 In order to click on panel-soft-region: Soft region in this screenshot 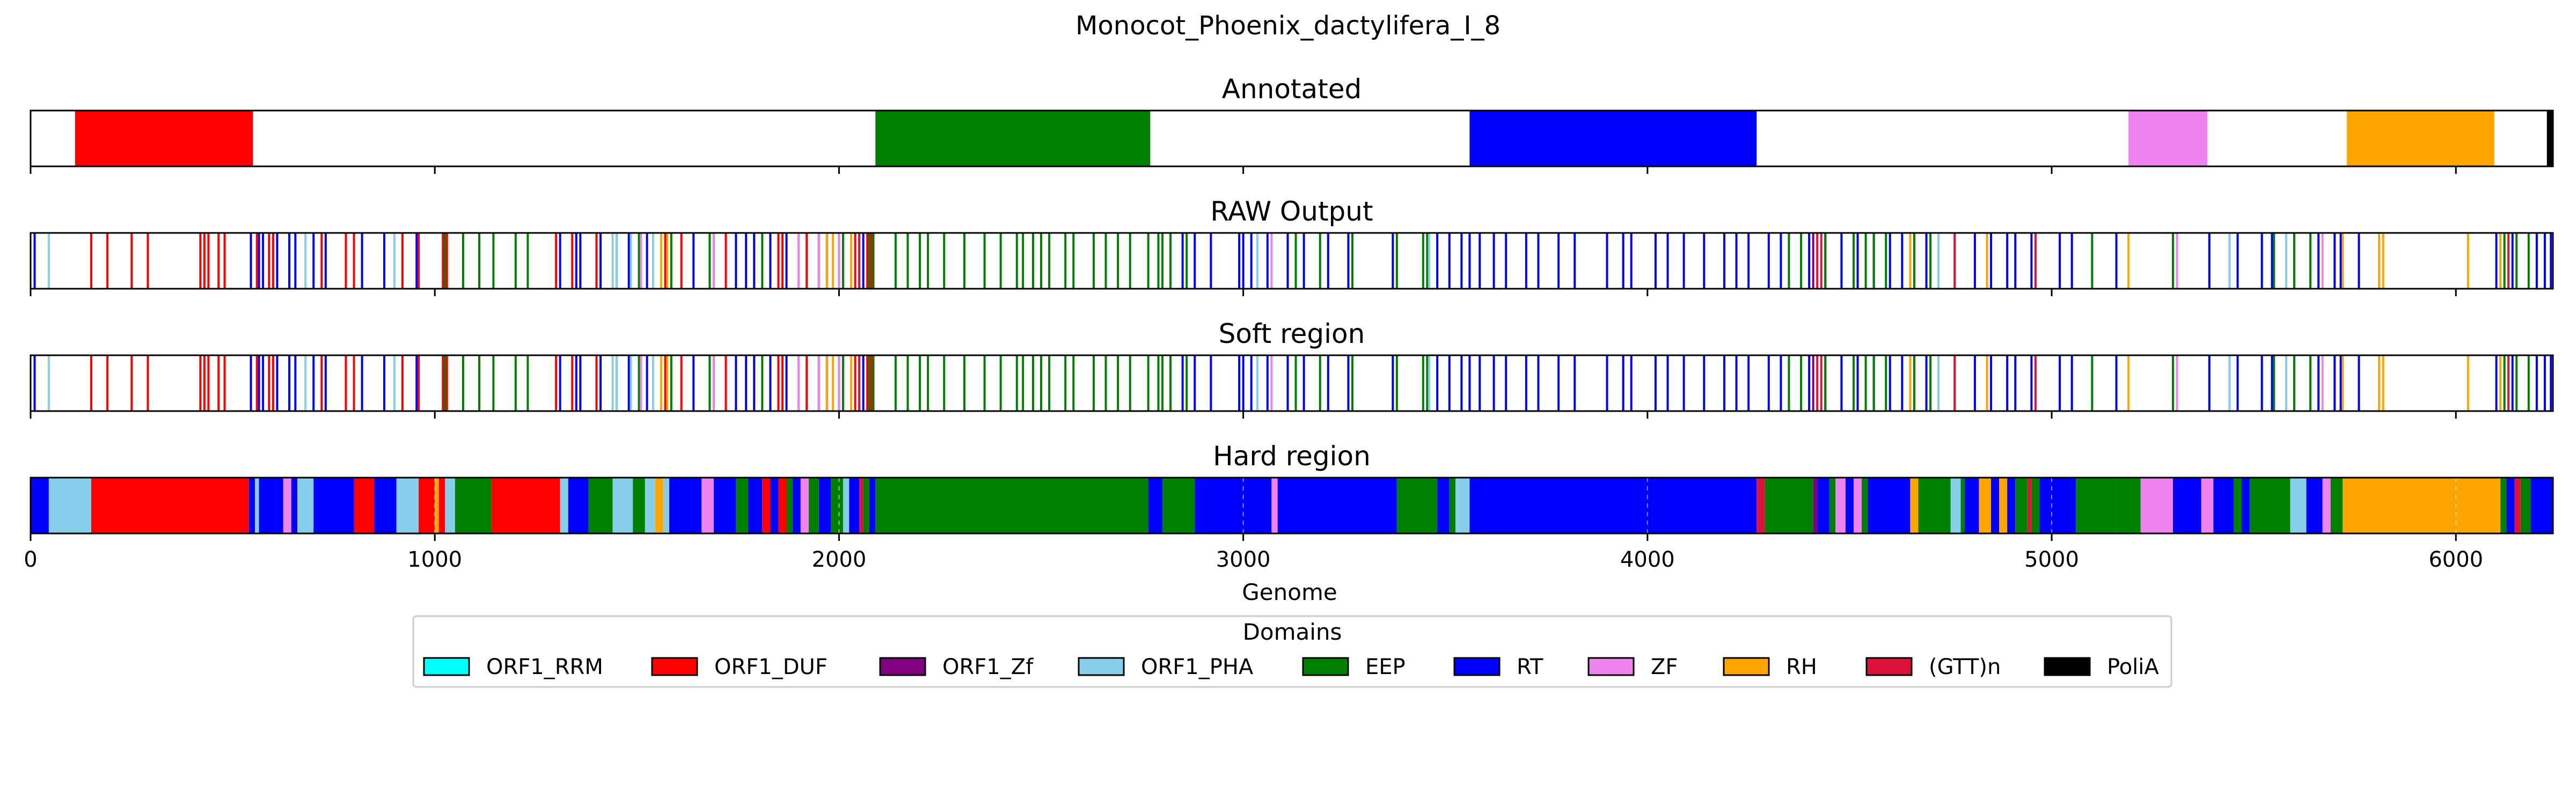, I will do `click(1292, 368)`.